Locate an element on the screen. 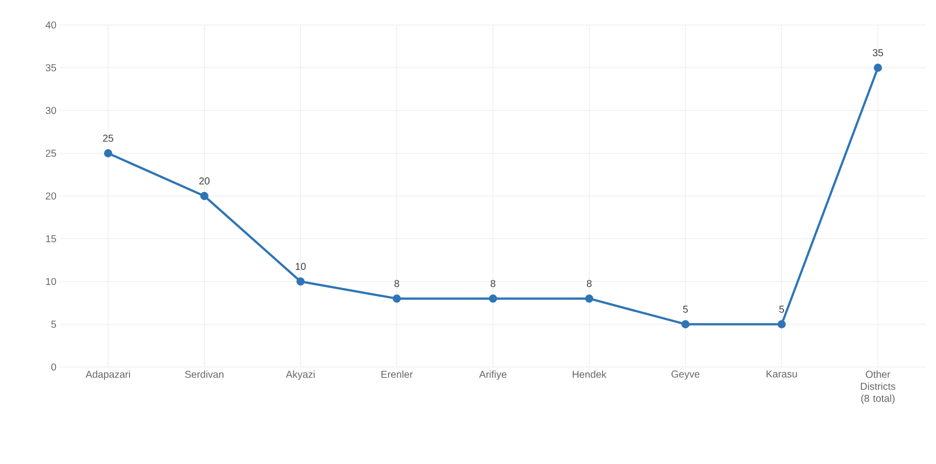 This screenshot has height=464, width=936. y-tick-label: 0 is located at coordinates (53, 367).